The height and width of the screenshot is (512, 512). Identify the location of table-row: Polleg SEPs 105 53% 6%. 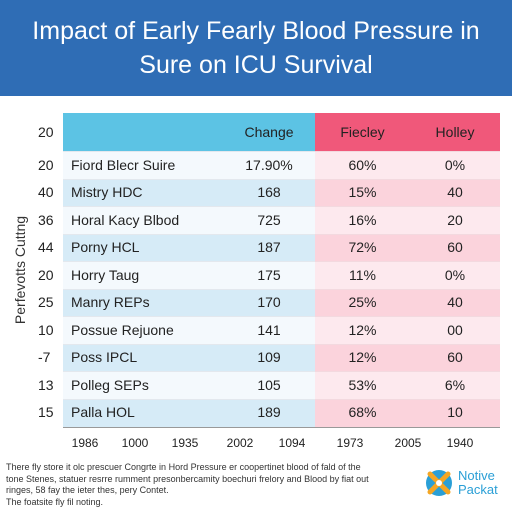
(281, 385).